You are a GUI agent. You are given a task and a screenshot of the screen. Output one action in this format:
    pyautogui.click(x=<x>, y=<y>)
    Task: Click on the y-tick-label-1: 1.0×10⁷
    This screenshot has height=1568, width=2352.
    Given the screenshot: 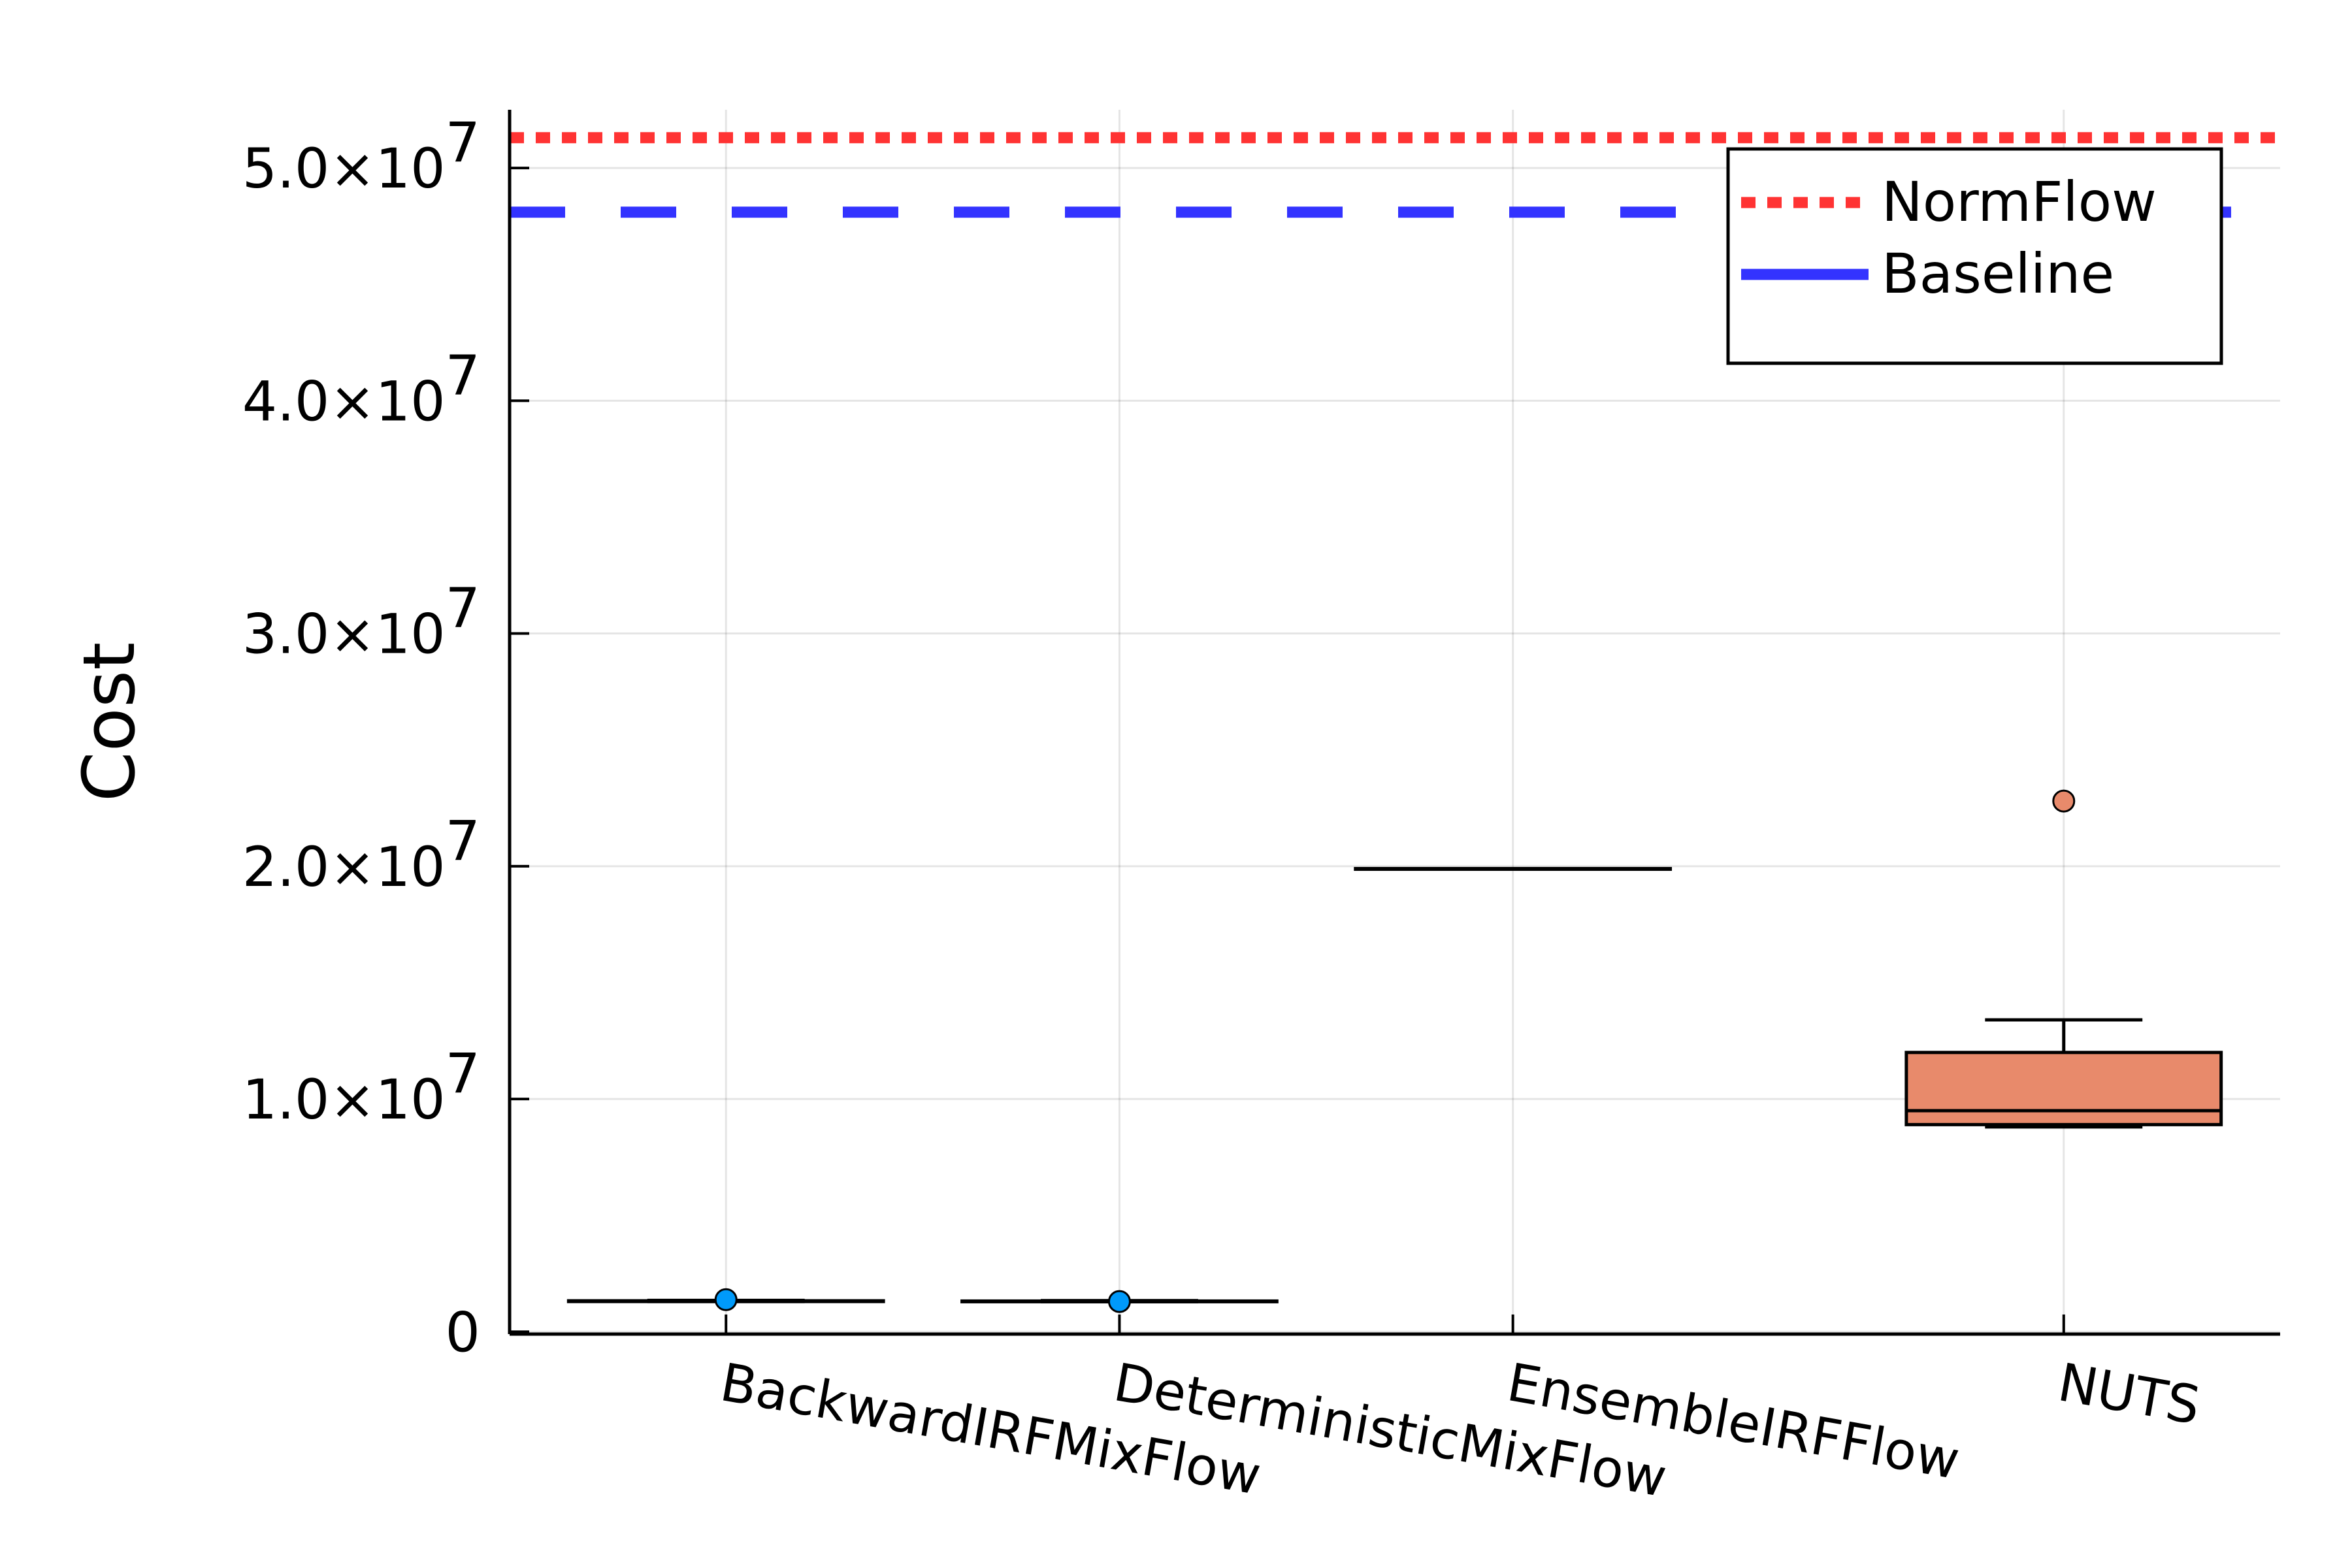 What is the action you would take?
    pyautogui.click(x=361, y=1086)
    